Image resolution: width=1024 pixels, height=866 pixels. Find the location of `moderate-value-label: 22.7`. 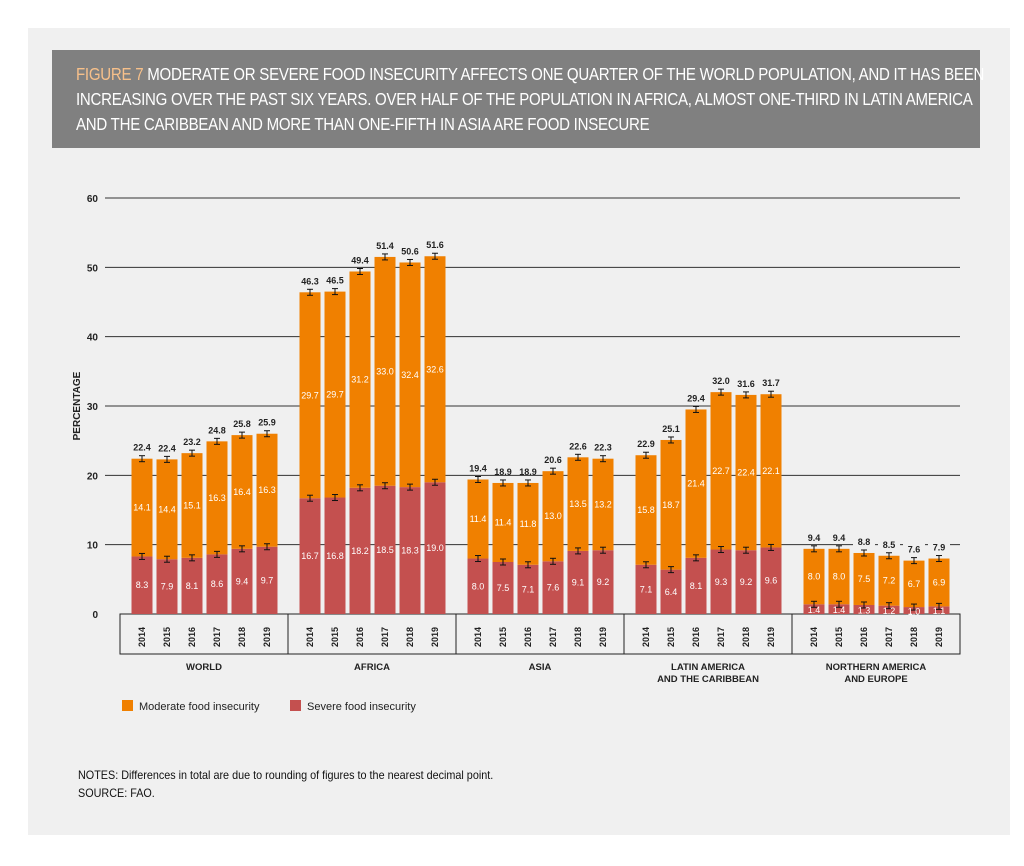

moderate-value-label: 22.7 is located at coordinates (721, 471).